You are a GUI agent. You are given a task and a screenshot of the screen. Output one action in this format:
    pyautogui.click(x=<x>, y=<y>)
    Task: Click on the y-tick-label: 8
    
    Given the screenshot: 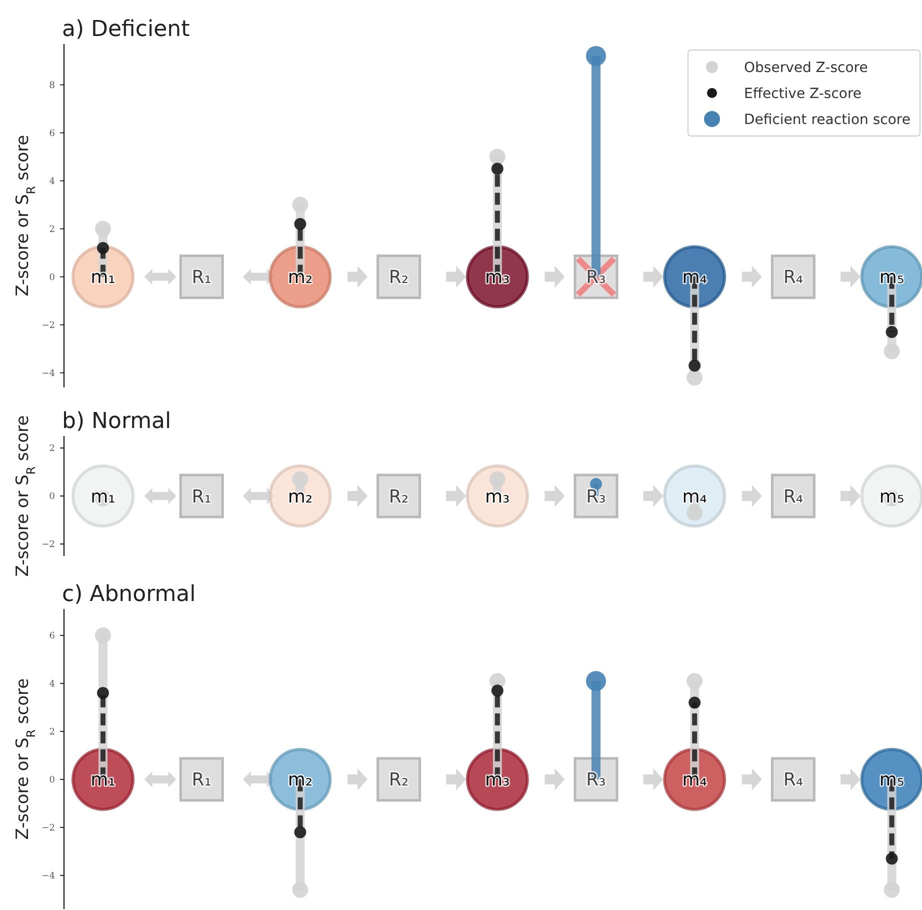 What is the action you would take?
    pyautogui.click(x=52, y=85)
    